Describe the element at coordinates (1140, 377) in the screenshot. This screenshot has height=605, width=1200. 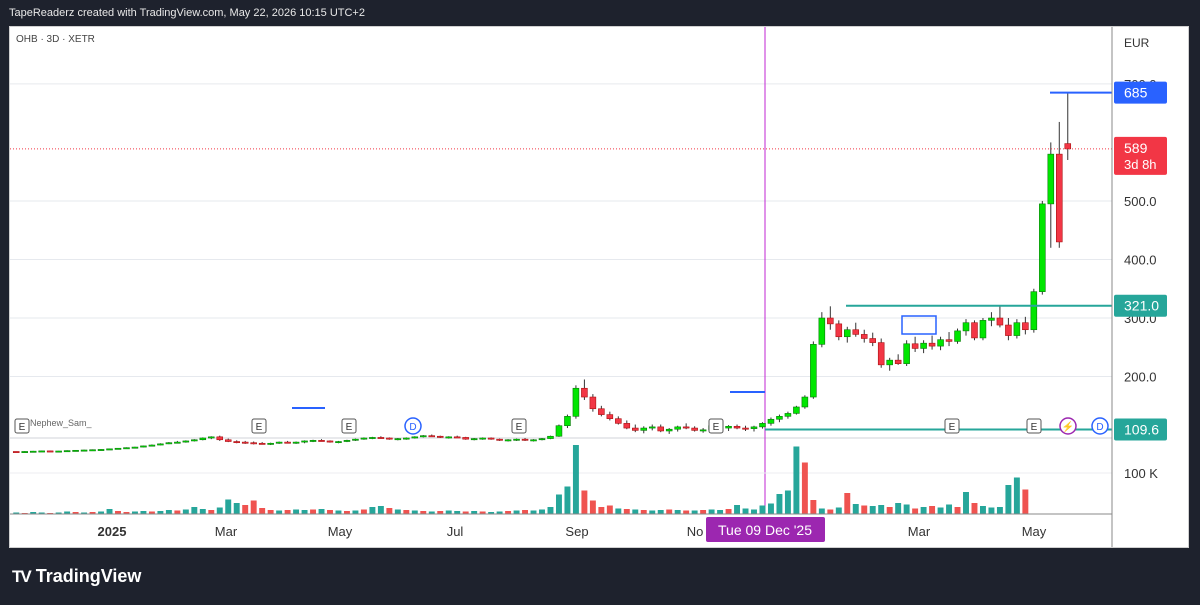
I see `y-tick-label: 200.0` at that location.